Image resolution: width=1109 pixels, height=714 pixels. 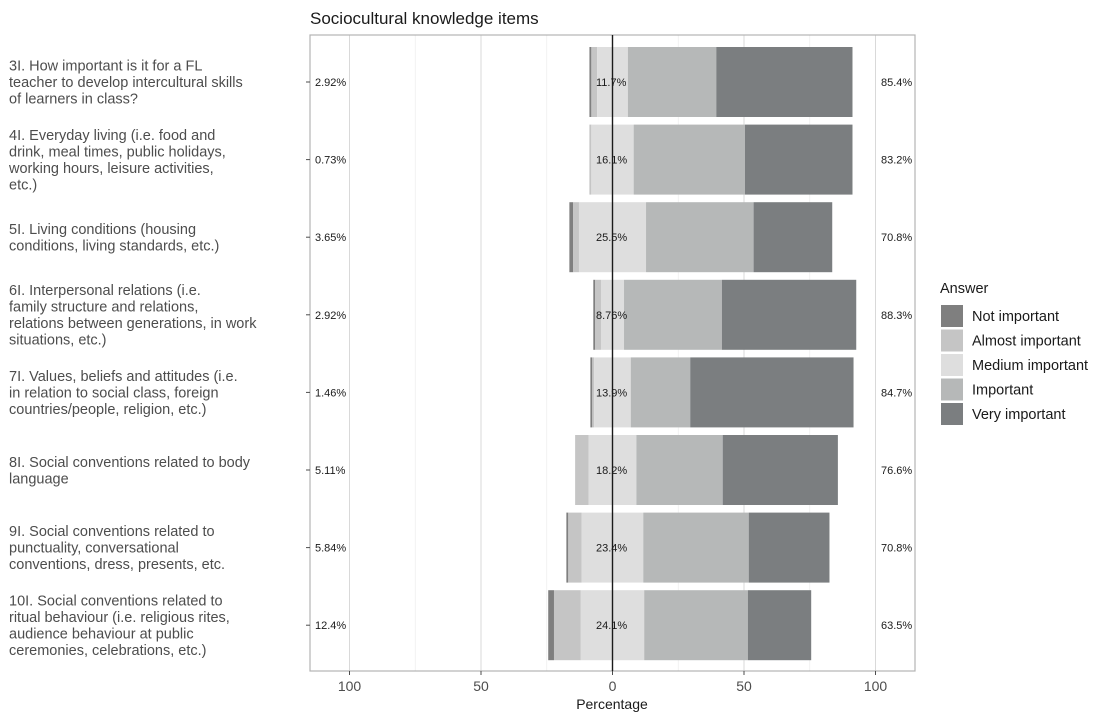 I want to click on y-category-label: 8I. Social conventions related to body, so click(x=130, y=463).